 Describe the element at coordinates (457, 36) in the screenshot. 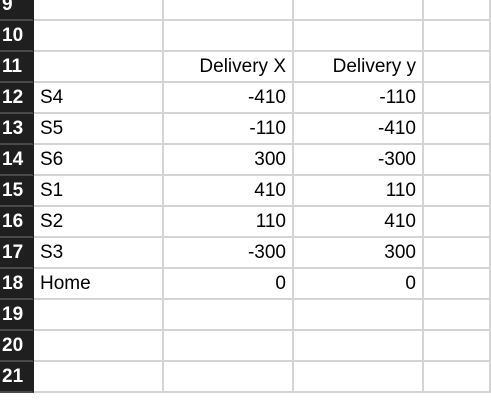

I see `cell-r10-c4` at that location.